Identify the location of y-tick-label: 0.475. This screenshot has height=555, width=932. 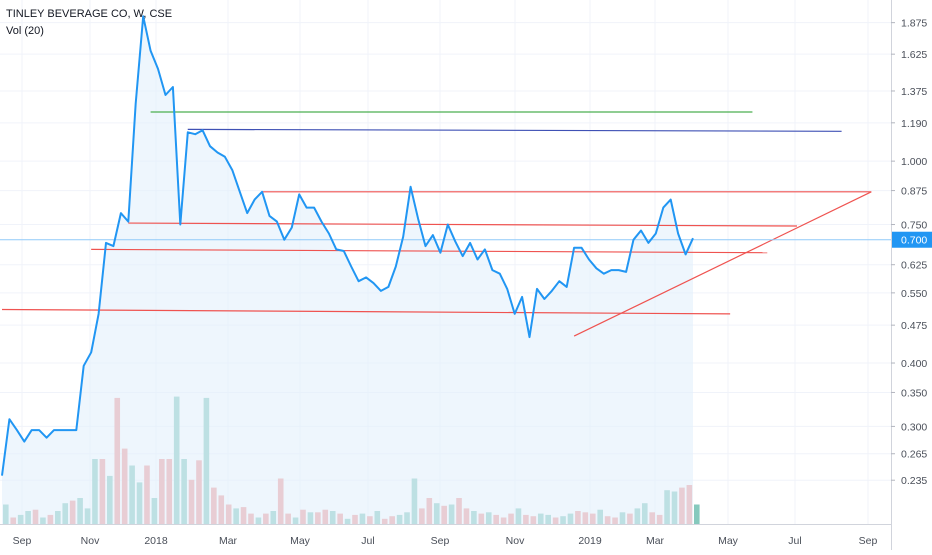
(914, 326).